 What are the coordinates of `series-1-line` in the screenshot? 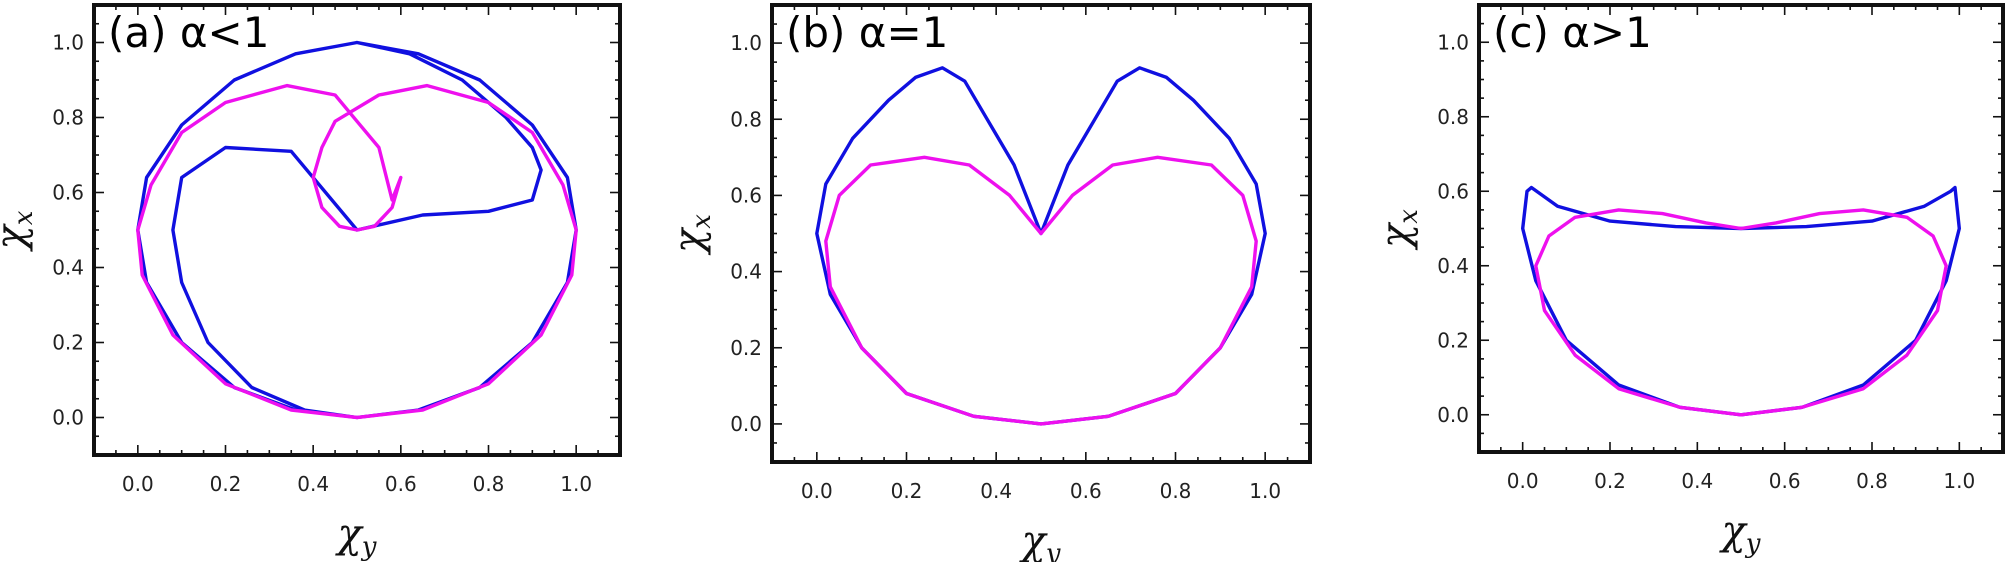 It's located at (1741, 301).